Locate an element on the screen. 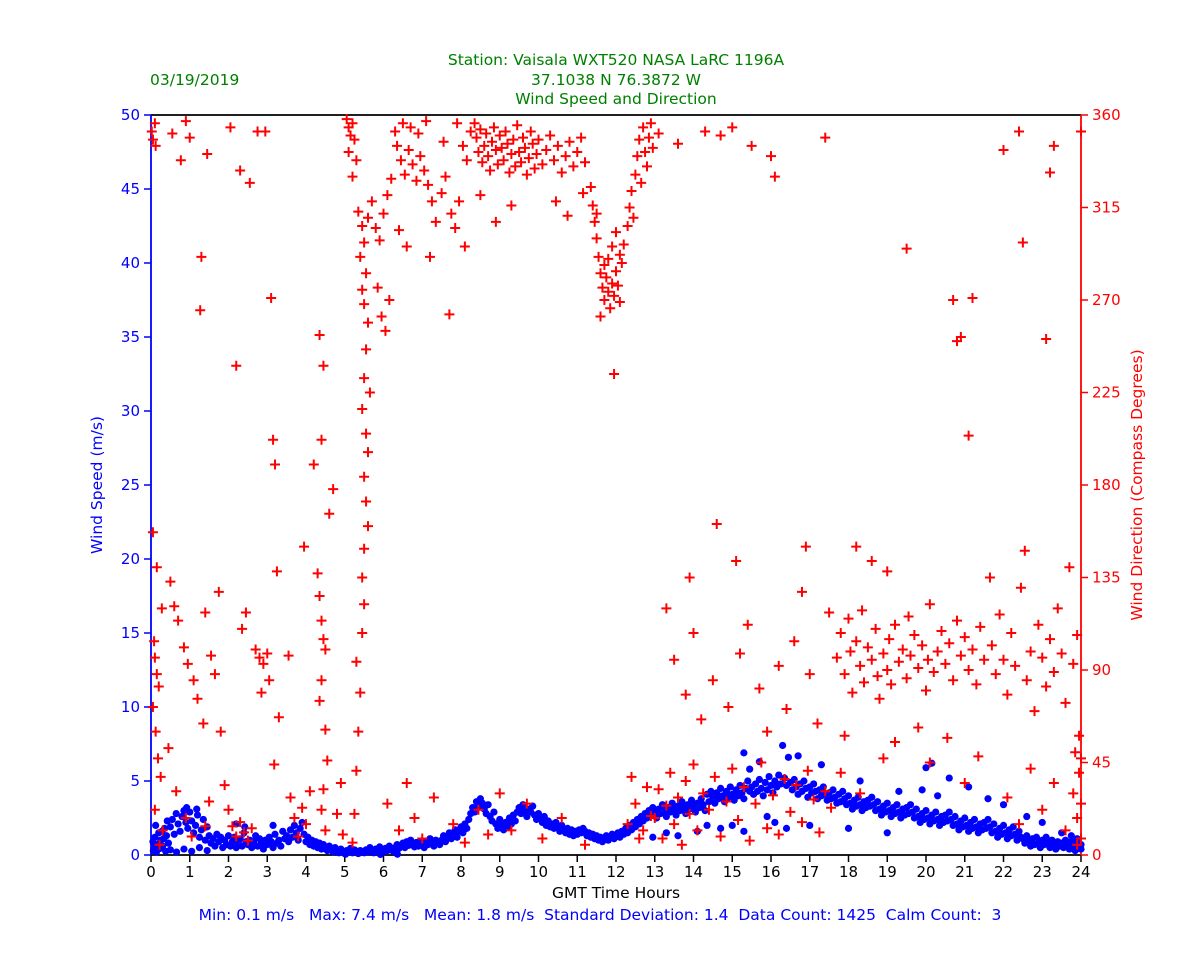  station-coordinates-line: 37.1038 N 76.3872 W is located at coordinates (616, 79).